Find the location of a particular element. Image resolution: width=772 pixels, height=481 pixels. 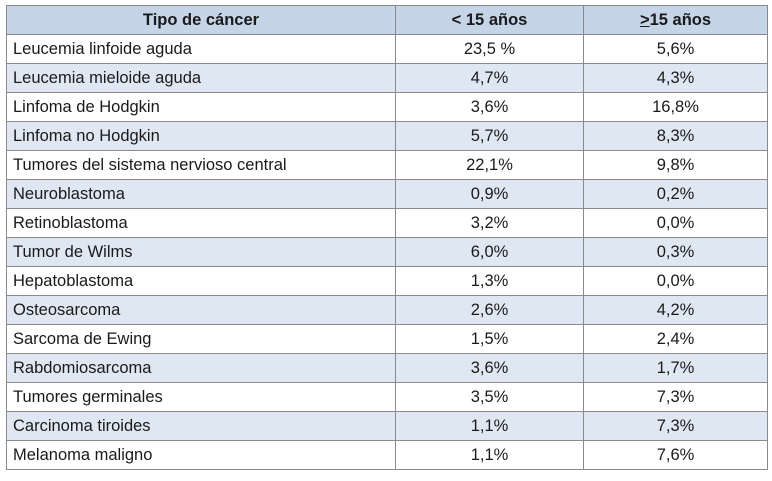

table-row: Carcinoma tiroides 1,1% 7,3% is located at coordinates (387, 426).